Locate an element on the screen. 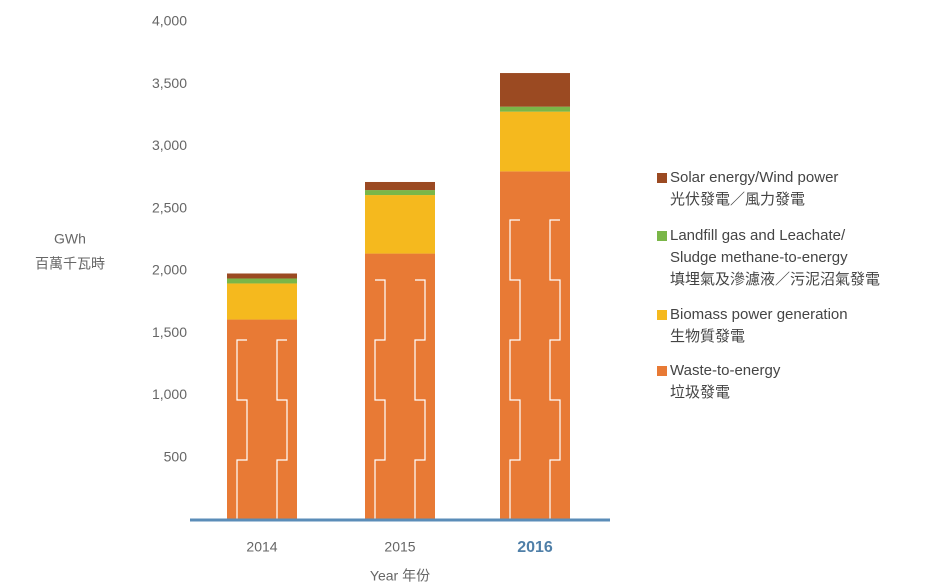  y-tick-label: 3,500 is located at coordinates (169, 83).